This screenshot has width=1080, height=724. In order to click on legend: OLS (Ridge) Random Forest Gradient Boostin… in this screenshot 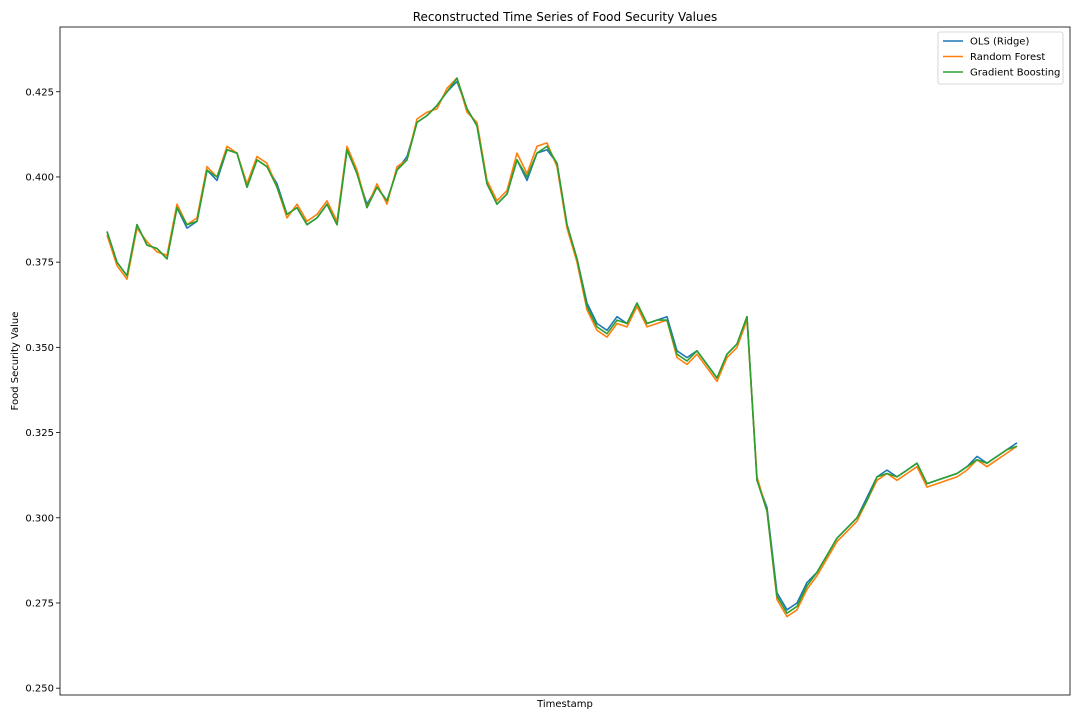, I will do `click(1000, 58)`.